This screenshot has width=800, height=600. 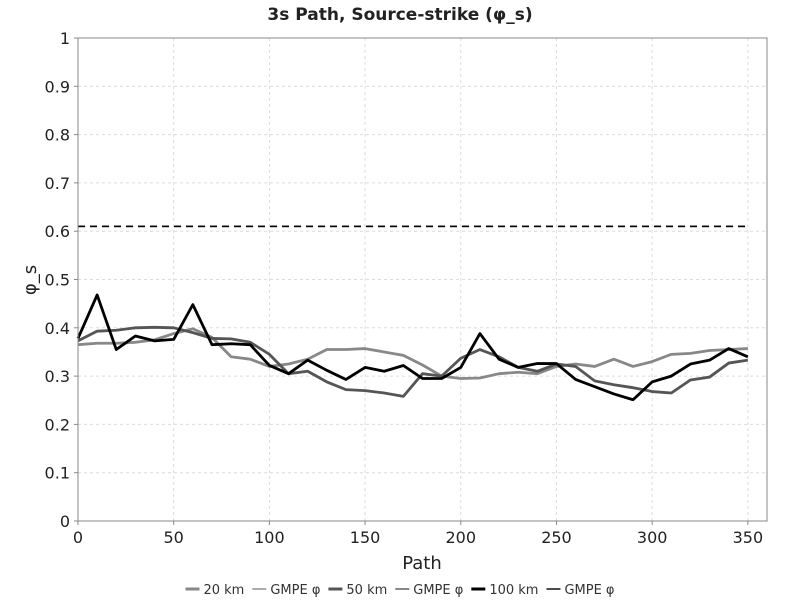 I want to click on legend-label: 20 km, so click(x=223, y=590).